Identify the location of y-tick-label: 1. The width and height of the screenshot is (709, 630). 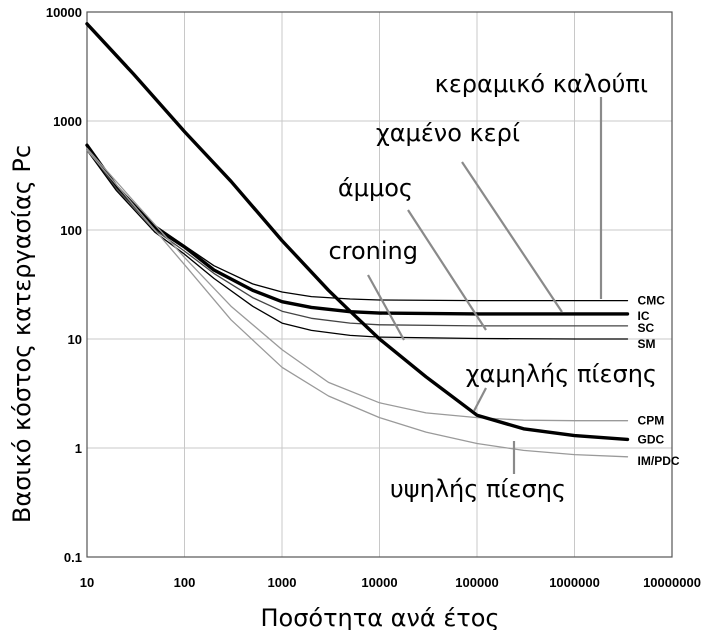
(78, 448).